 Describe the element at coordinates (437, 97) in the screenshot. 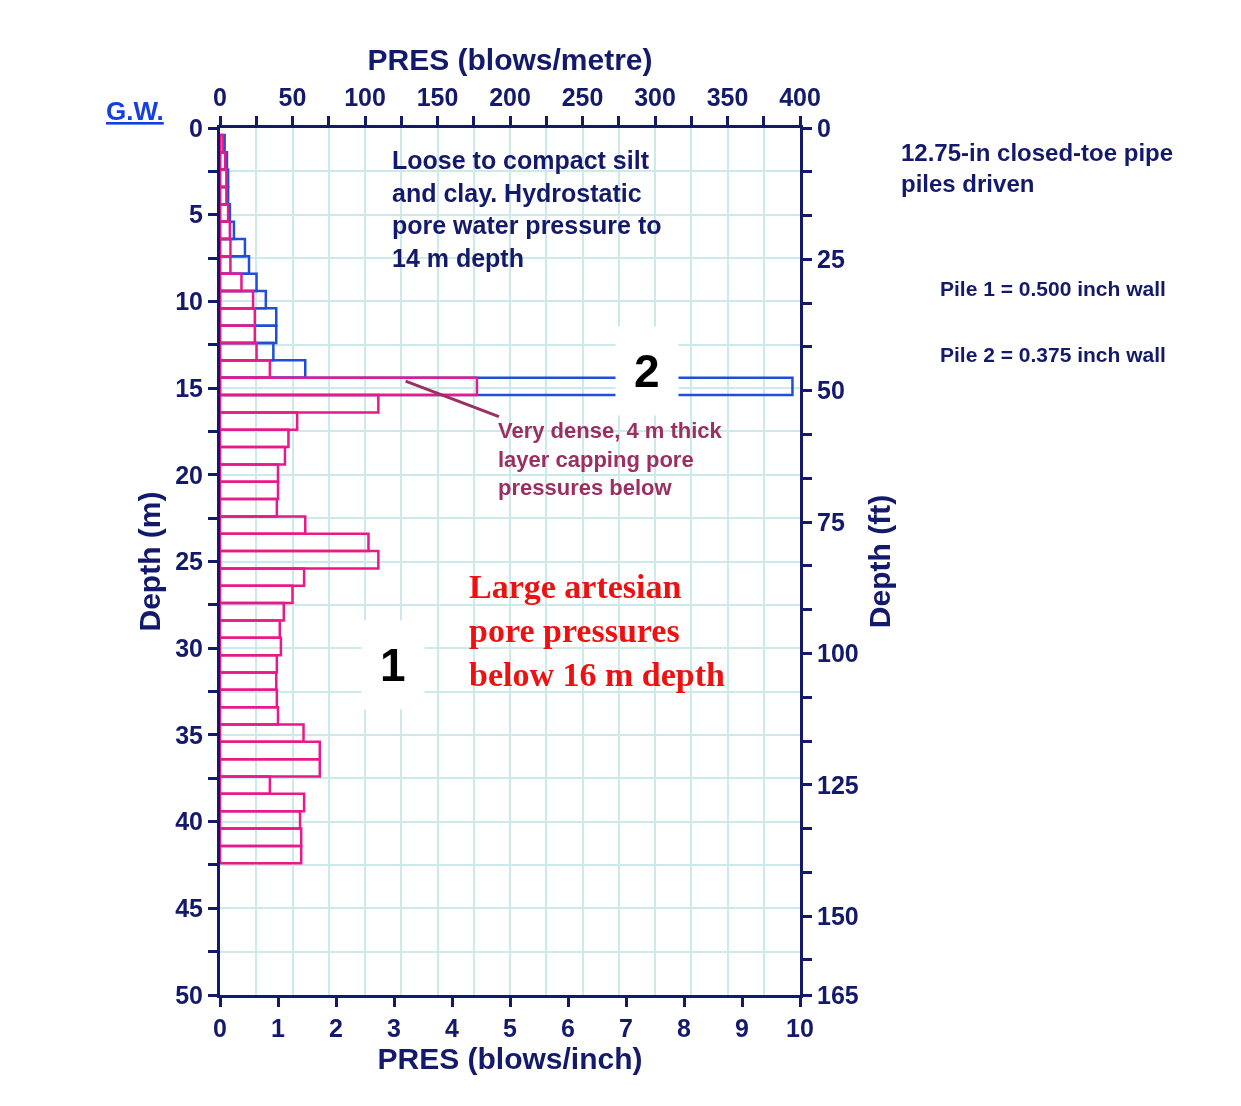

I see `x2-tick-label: 150` at that location.